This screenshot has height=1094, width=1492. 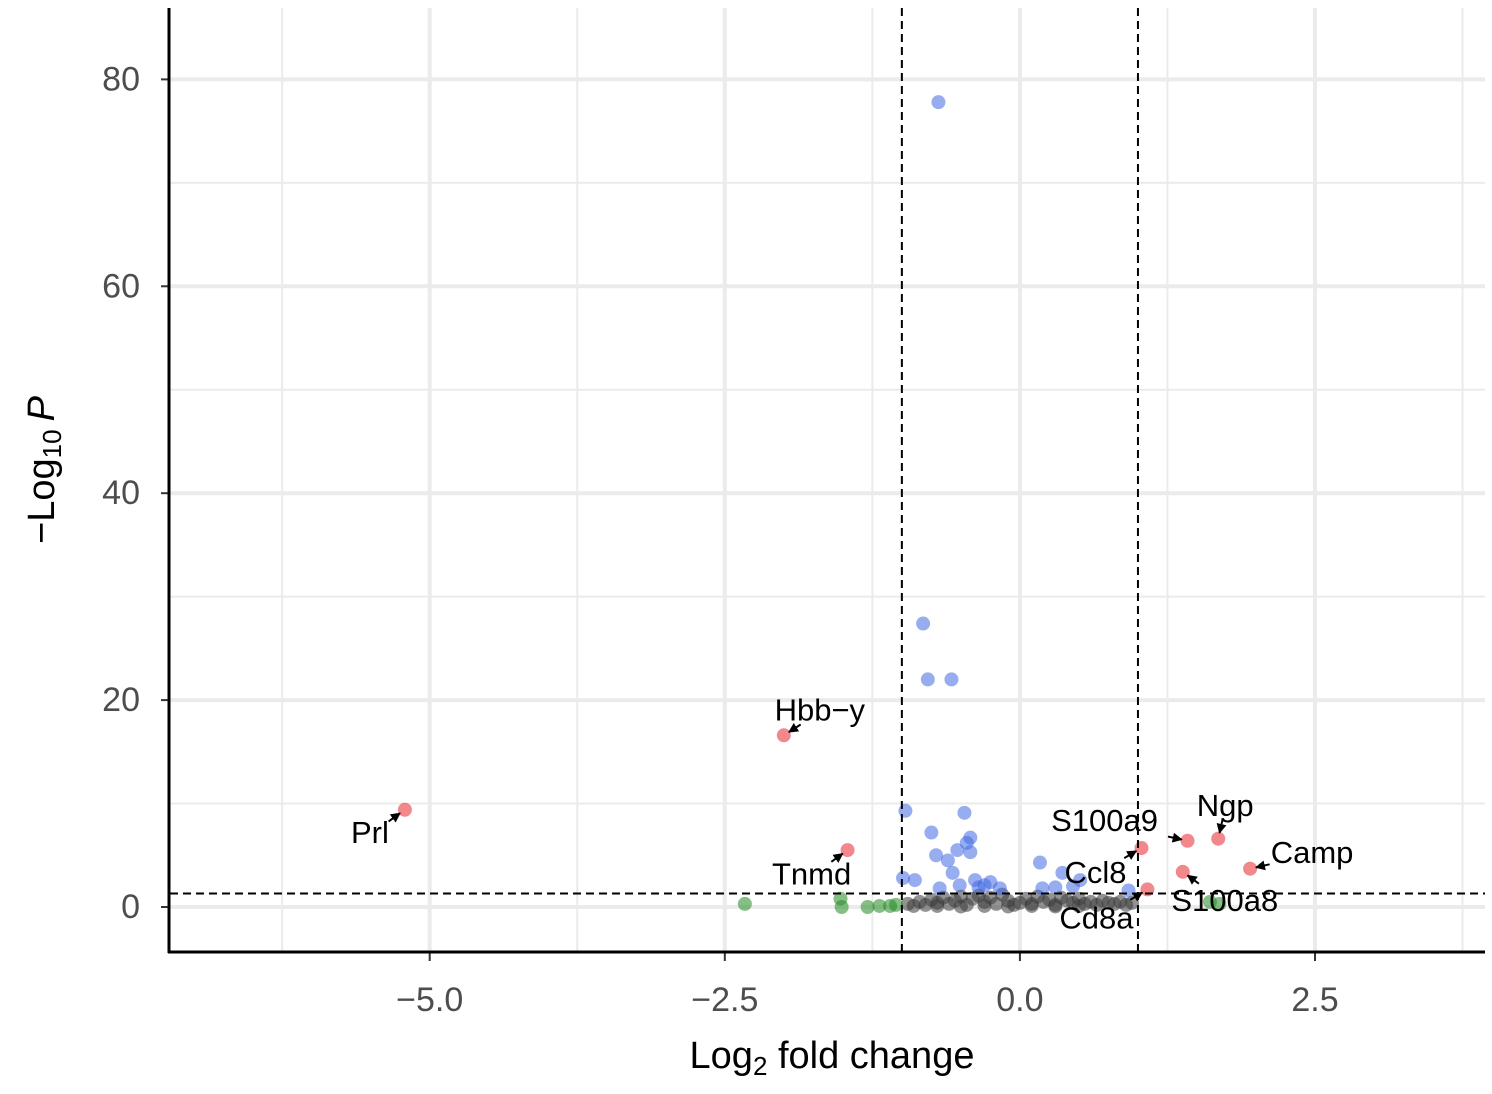 What do you see at coordinates (1224, 900) in the screenshot?
I see `gene-label: S100a8` at bounding box center [1224, 900].